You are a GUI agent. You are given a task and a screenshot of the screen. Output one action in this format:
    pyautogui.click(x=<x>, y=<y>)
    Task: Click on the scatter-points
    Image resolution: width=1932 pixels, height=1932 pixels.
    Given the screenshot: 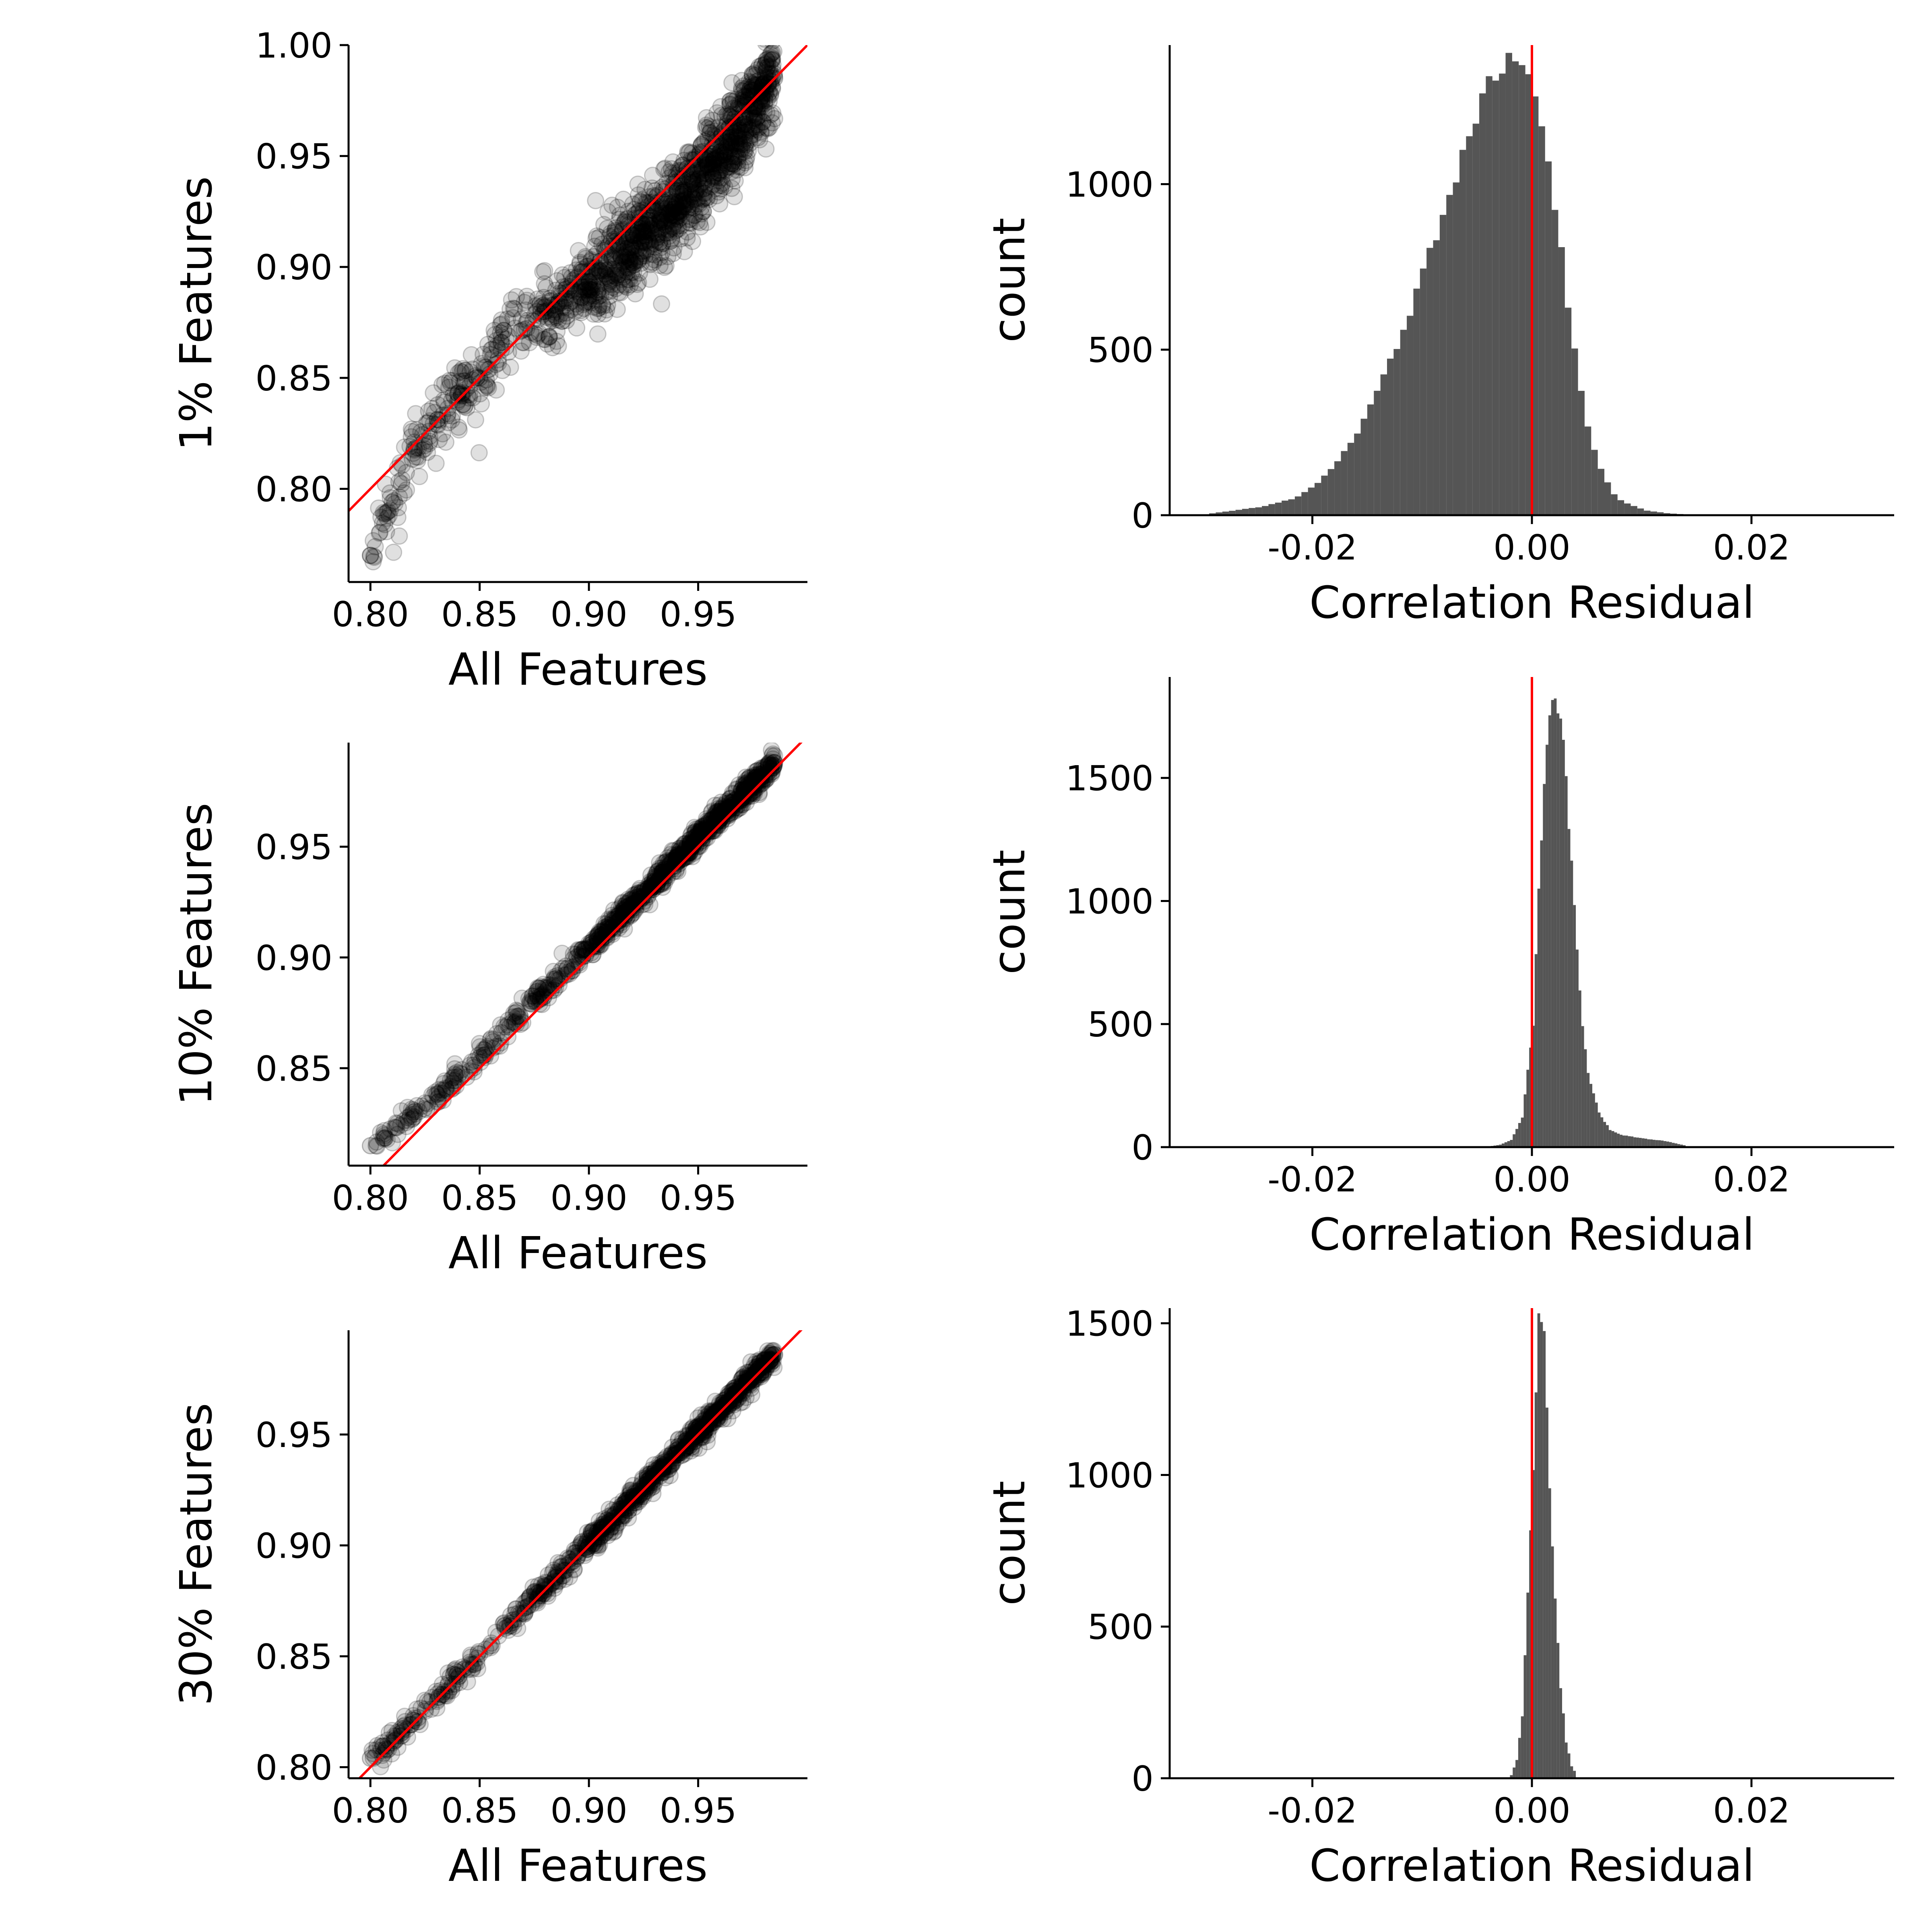 What is the action you would take?
    pyautogui.click(x=572, y=296)
    